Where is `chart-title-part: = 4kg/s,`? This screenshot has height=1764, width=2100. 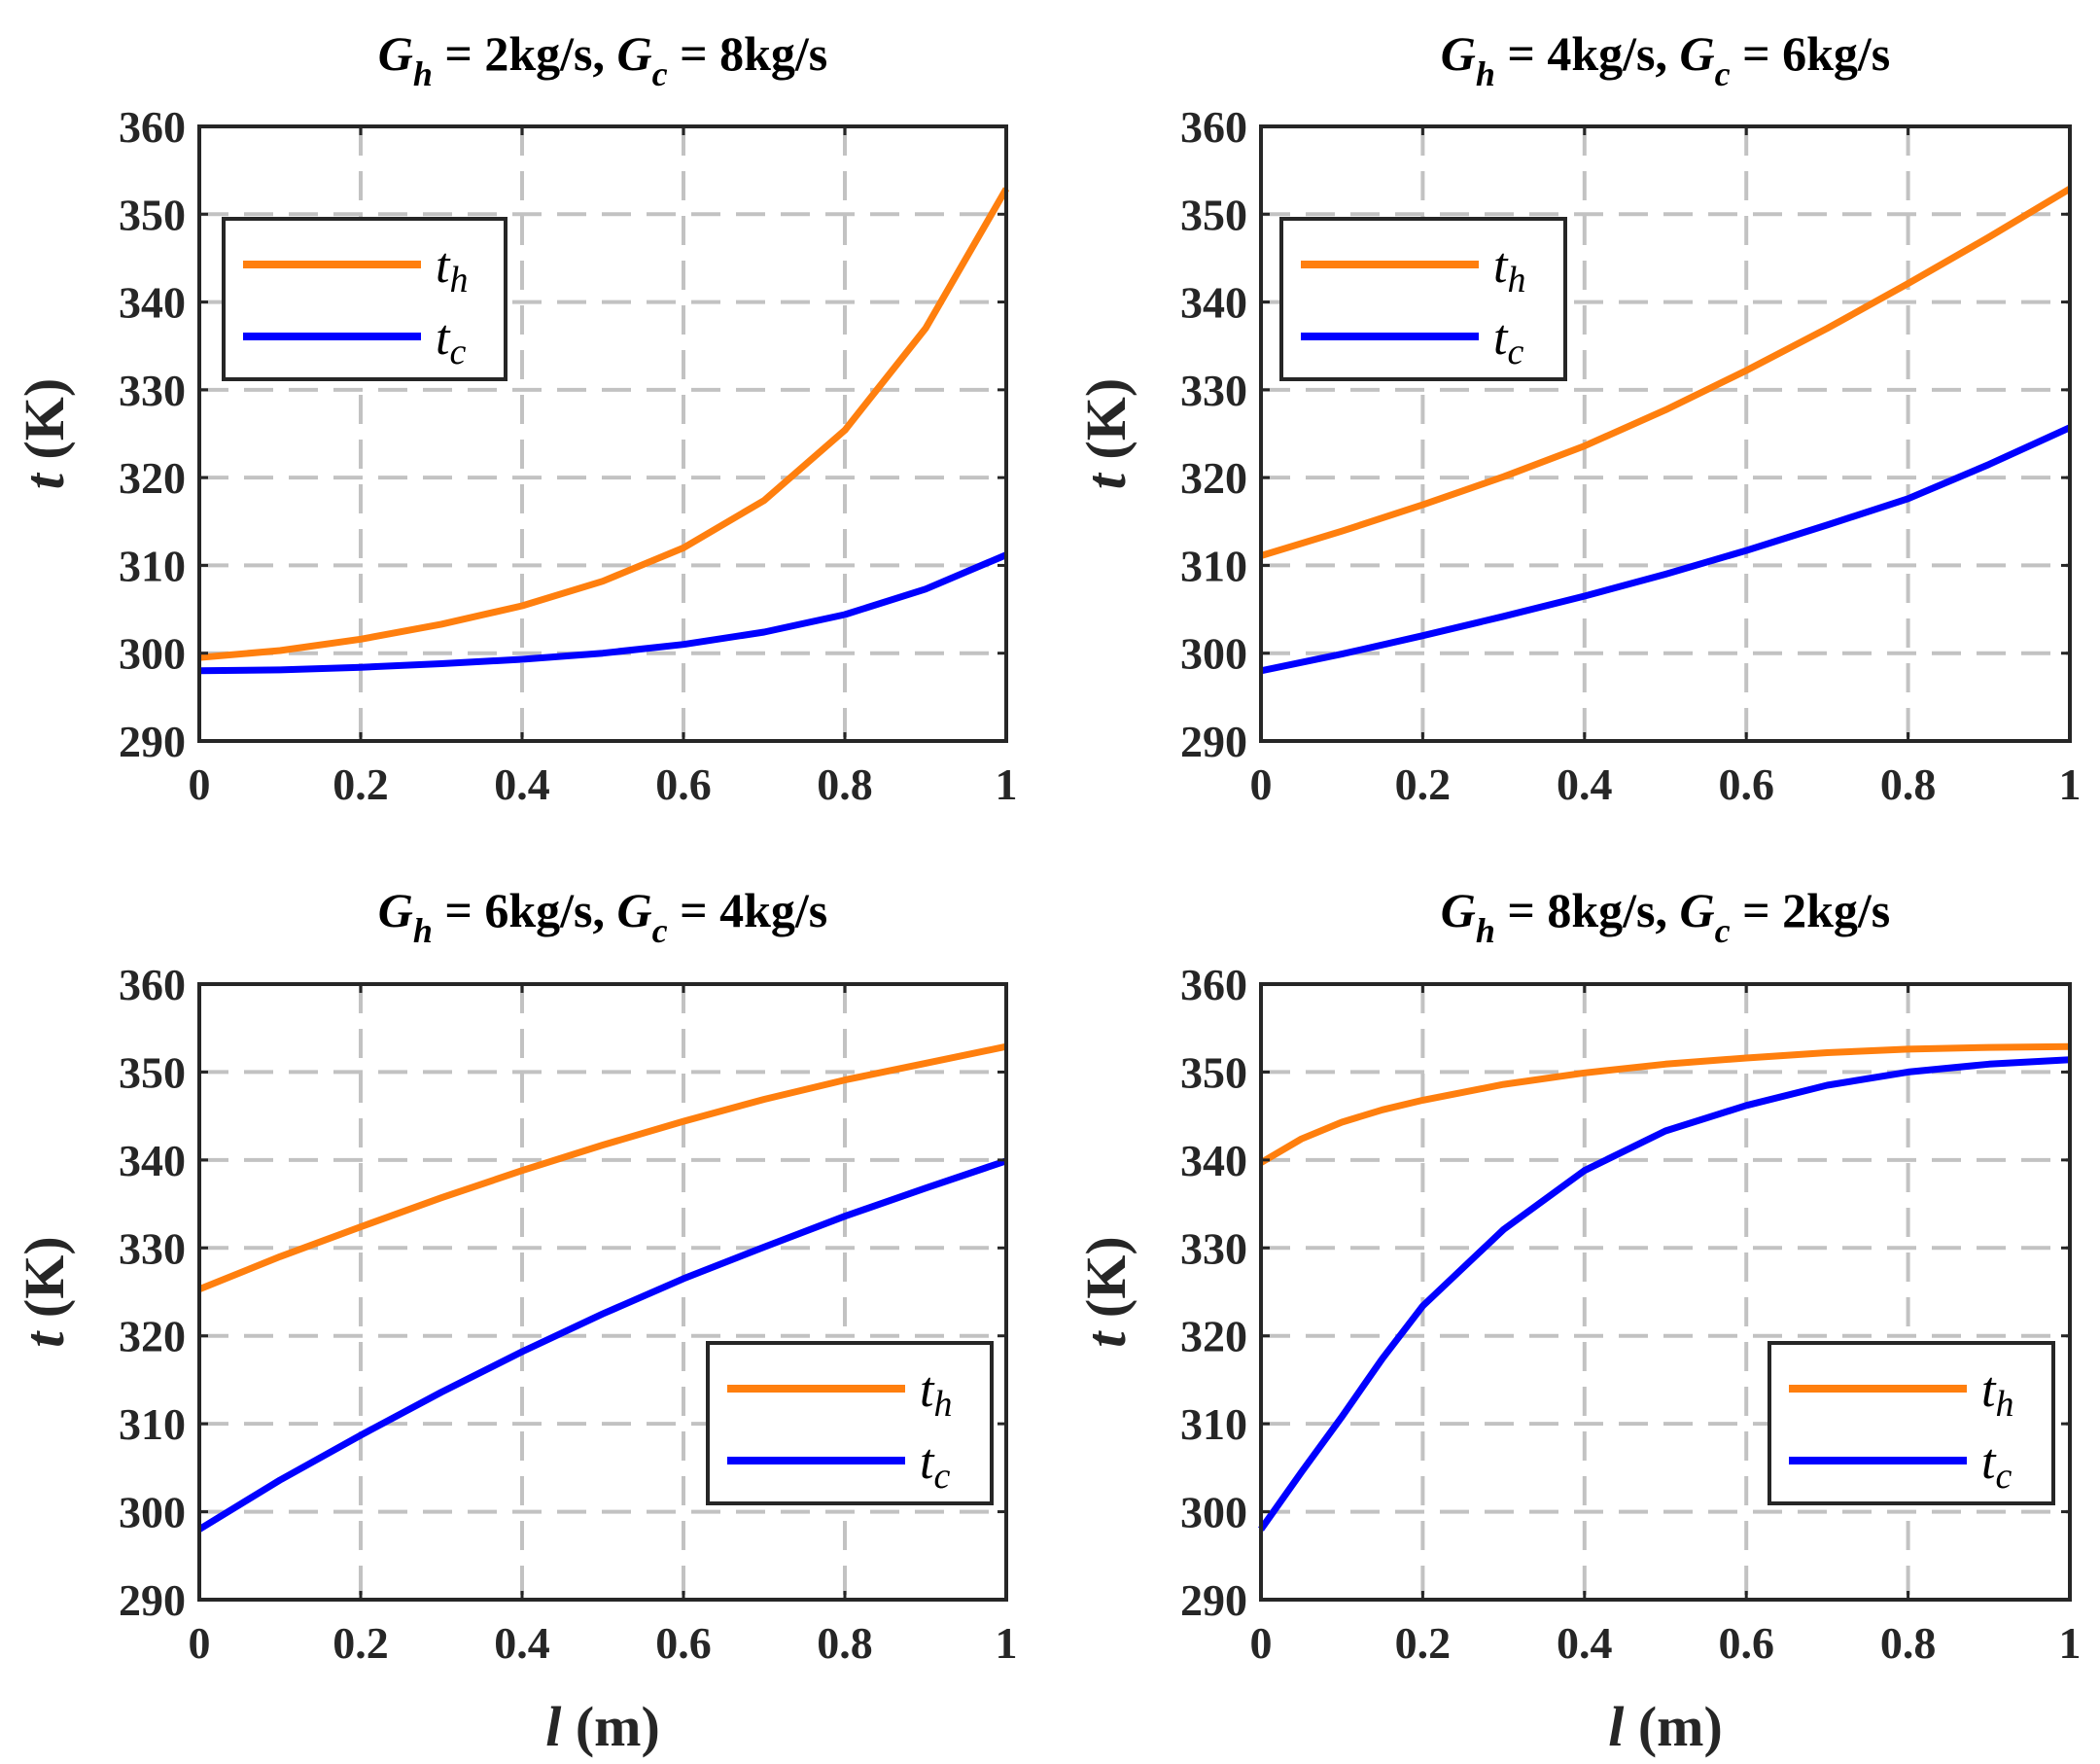
chart-title-part: = 4kg/s, is located at coordinates (1587, 53).